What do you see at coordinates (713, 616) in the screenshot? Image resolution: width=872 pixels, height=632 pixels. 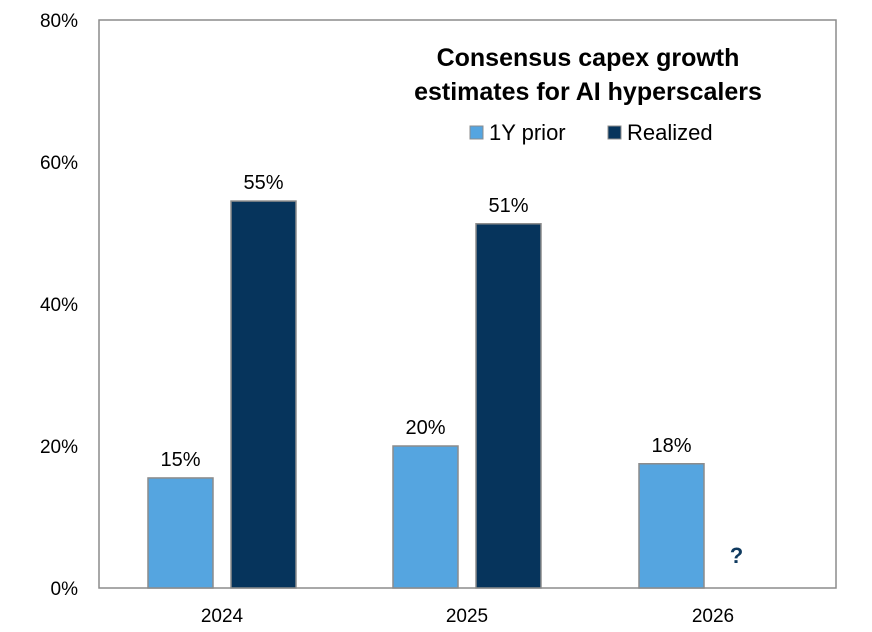 I see `x-tick-label: 2026` at bounding box center [713, 616].